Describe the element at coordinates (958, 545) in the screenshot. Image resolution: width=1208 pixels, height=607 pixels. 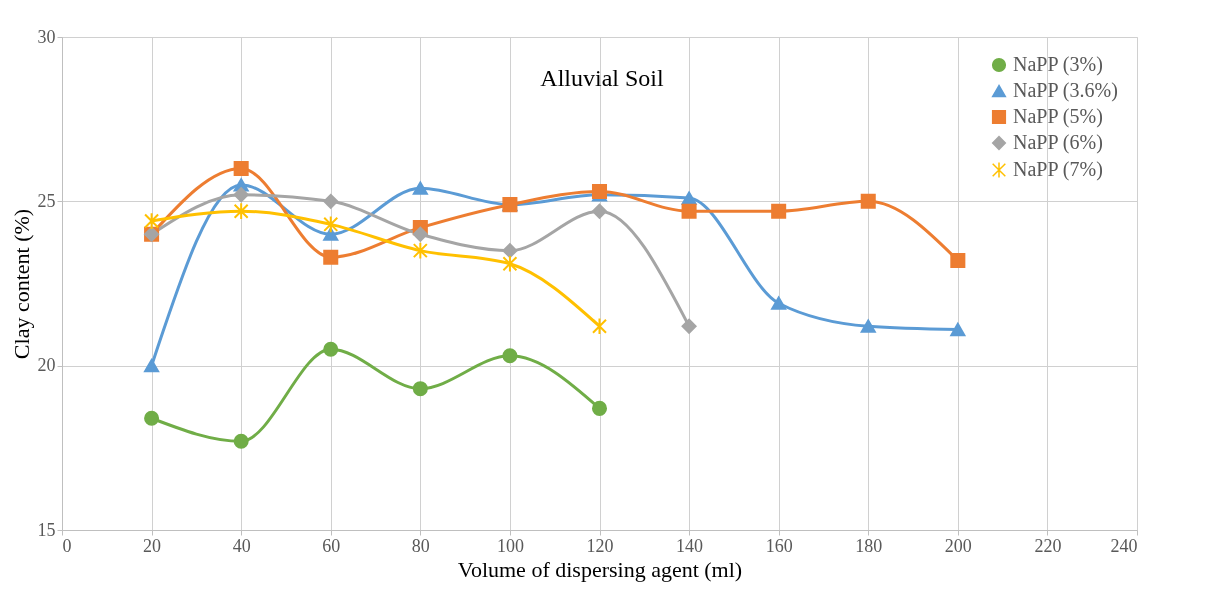
I see `x-tick-label: 200` at that location.